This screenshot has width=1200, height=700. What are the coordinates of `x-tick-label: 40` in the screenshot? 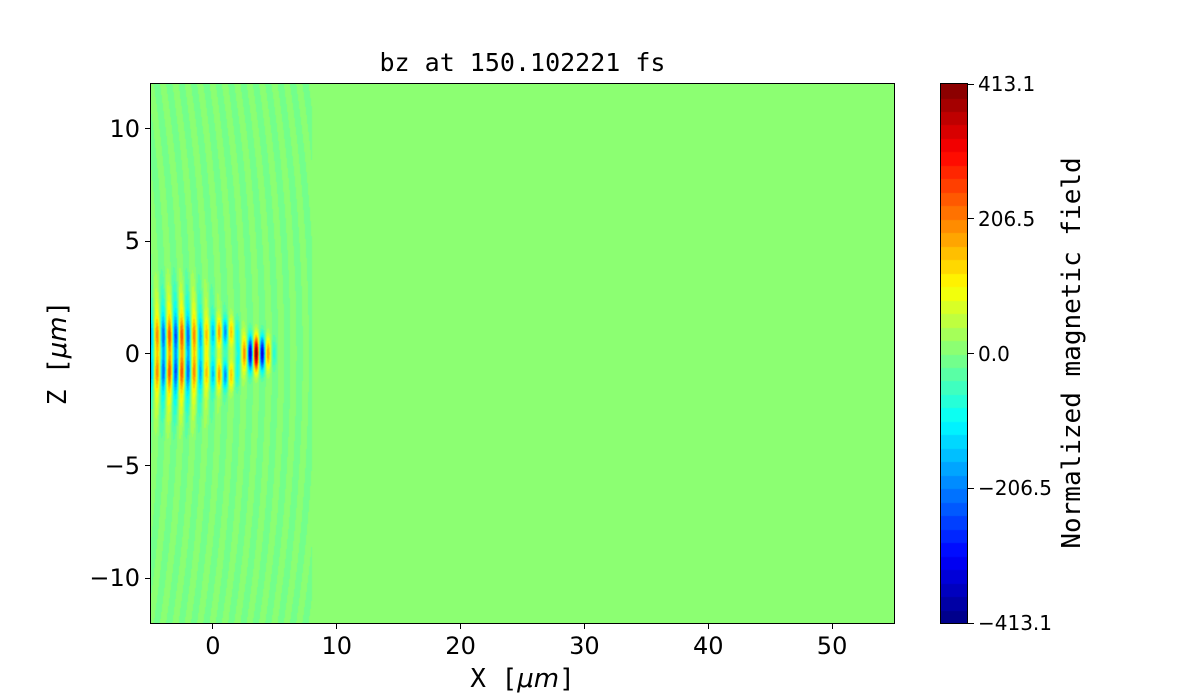 It's located at (708, 646).